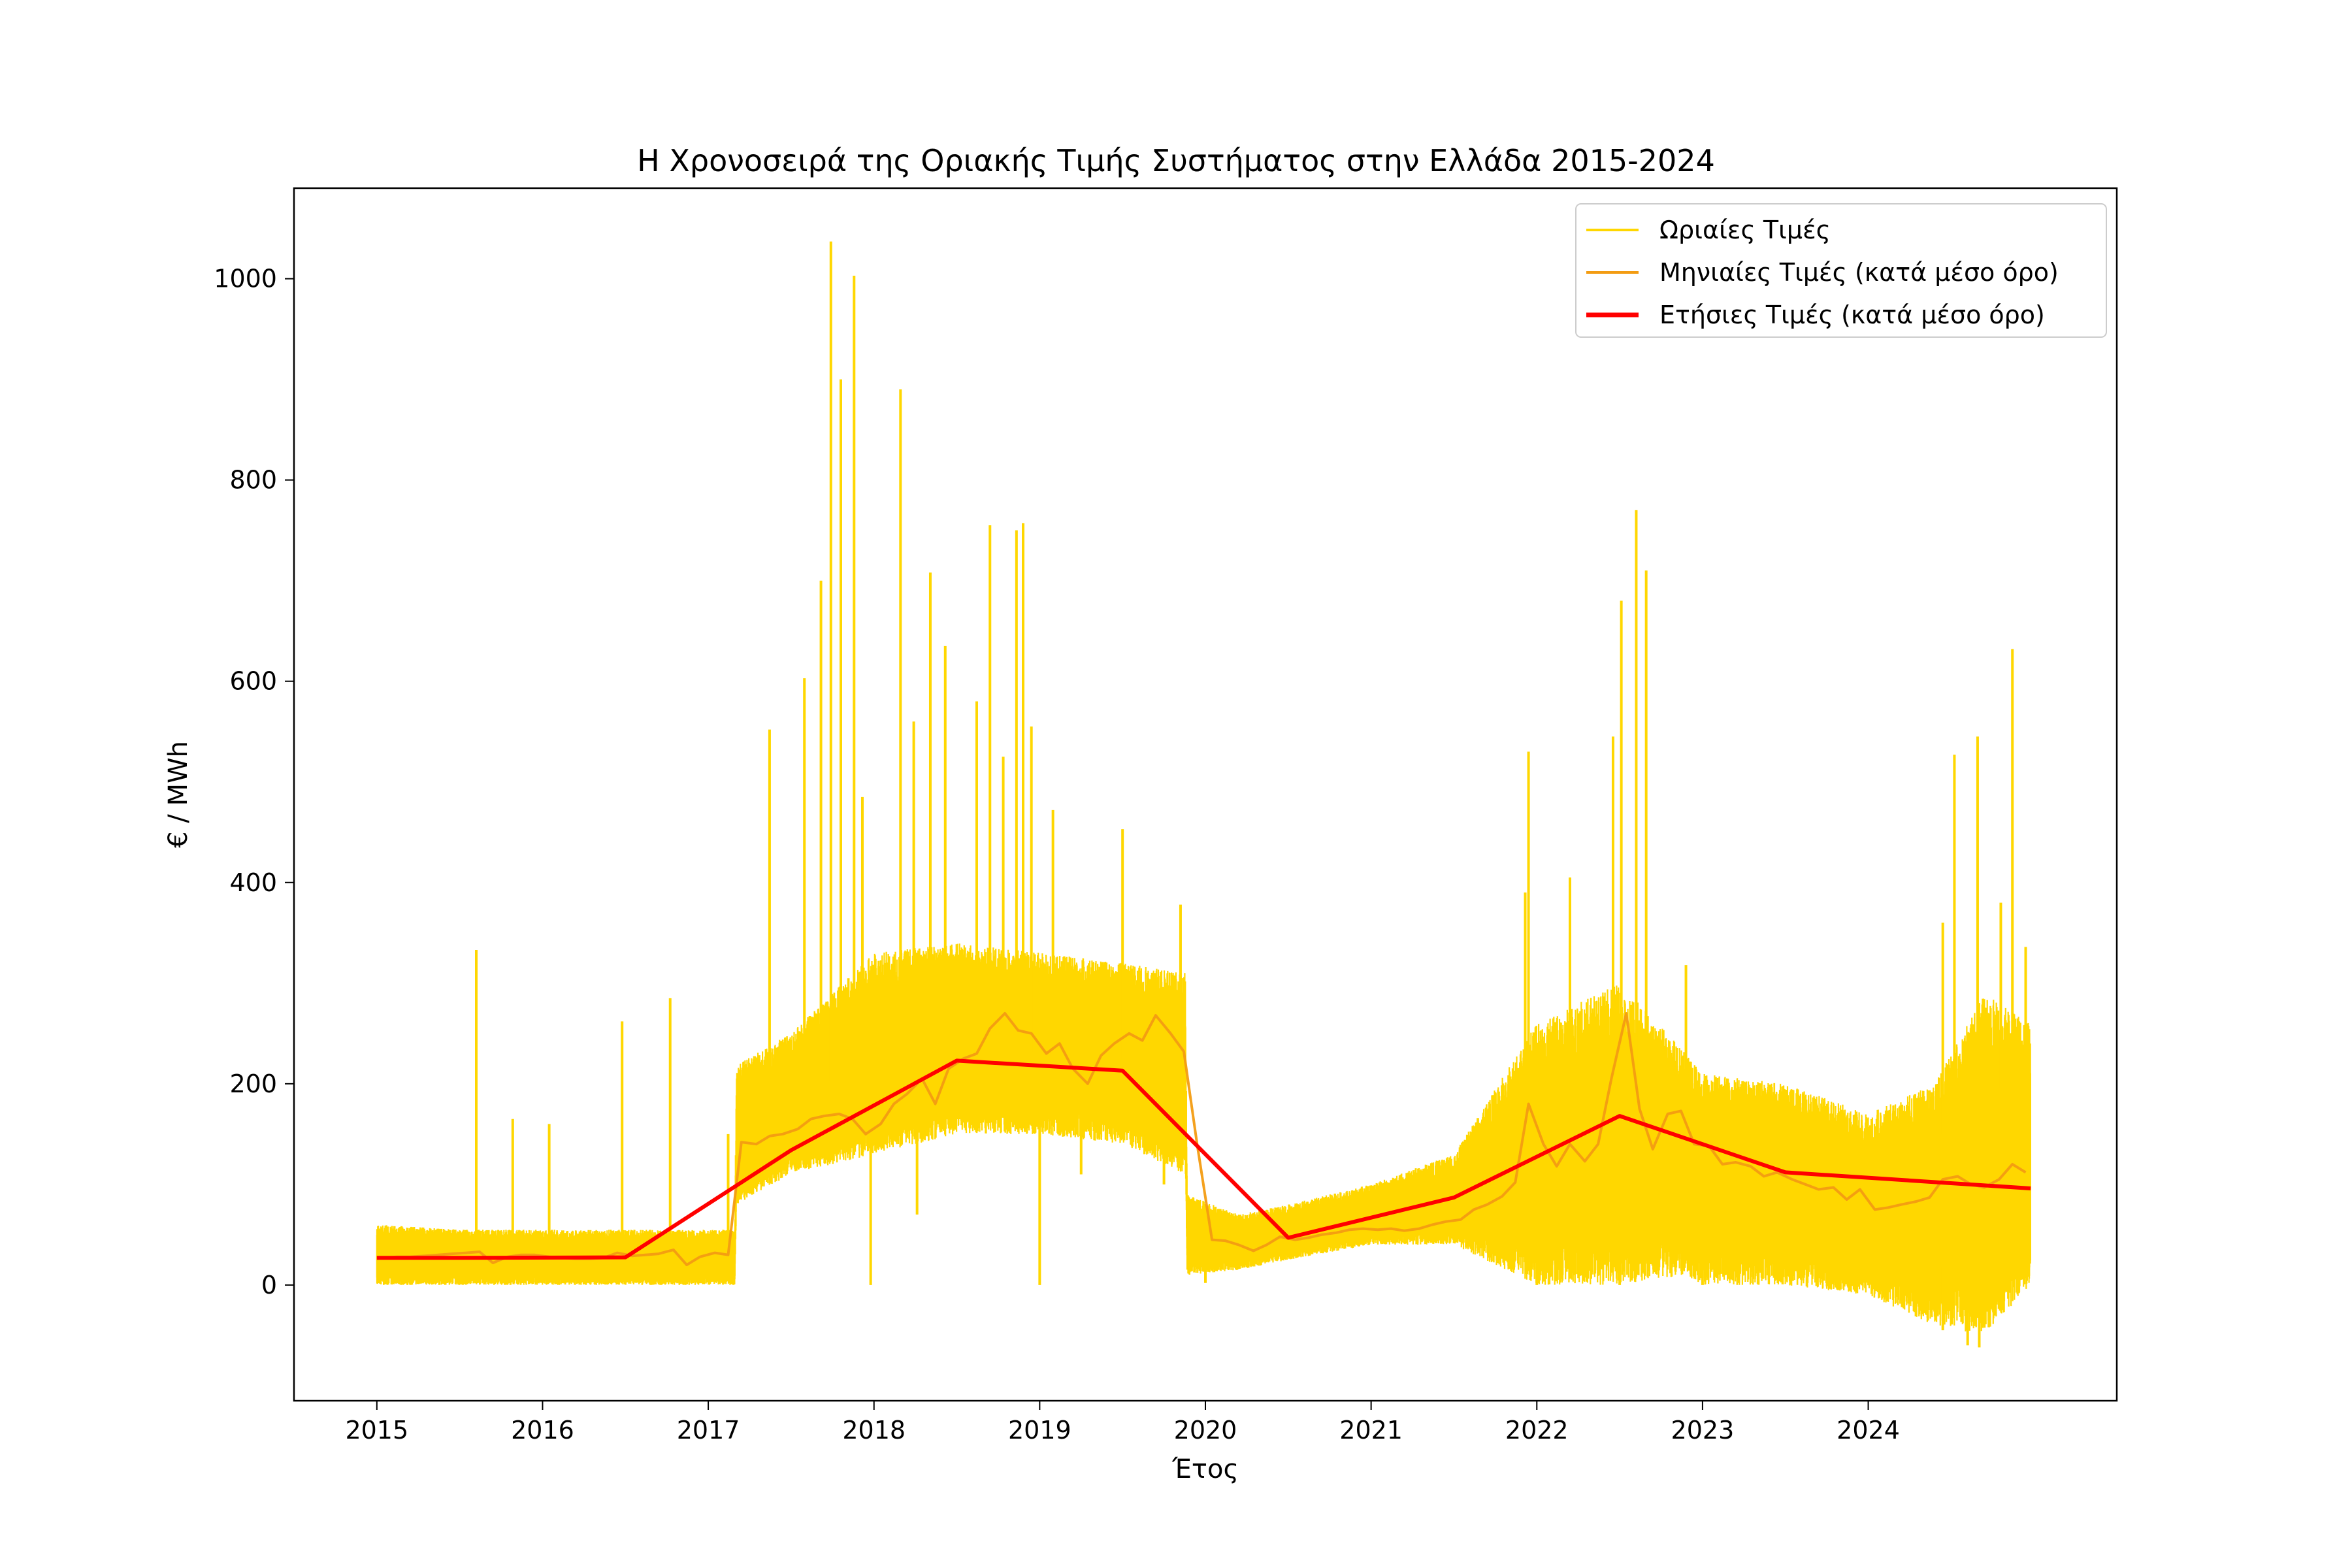 This screenshot has width=2352, height=1568. I want to click on monthly-average-line, so click(1205, 1139).